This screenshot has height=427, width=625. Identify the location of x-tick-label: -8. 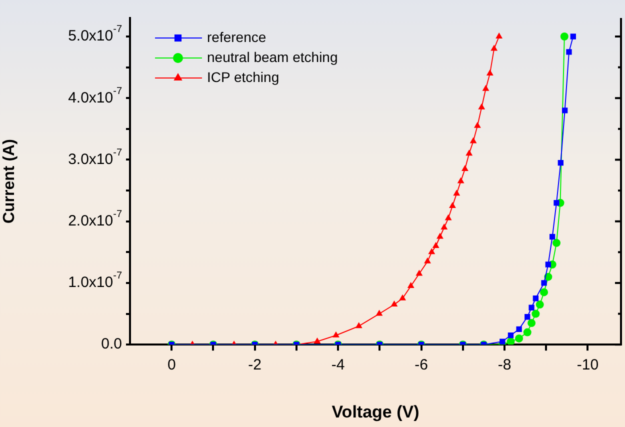
(505, 365).